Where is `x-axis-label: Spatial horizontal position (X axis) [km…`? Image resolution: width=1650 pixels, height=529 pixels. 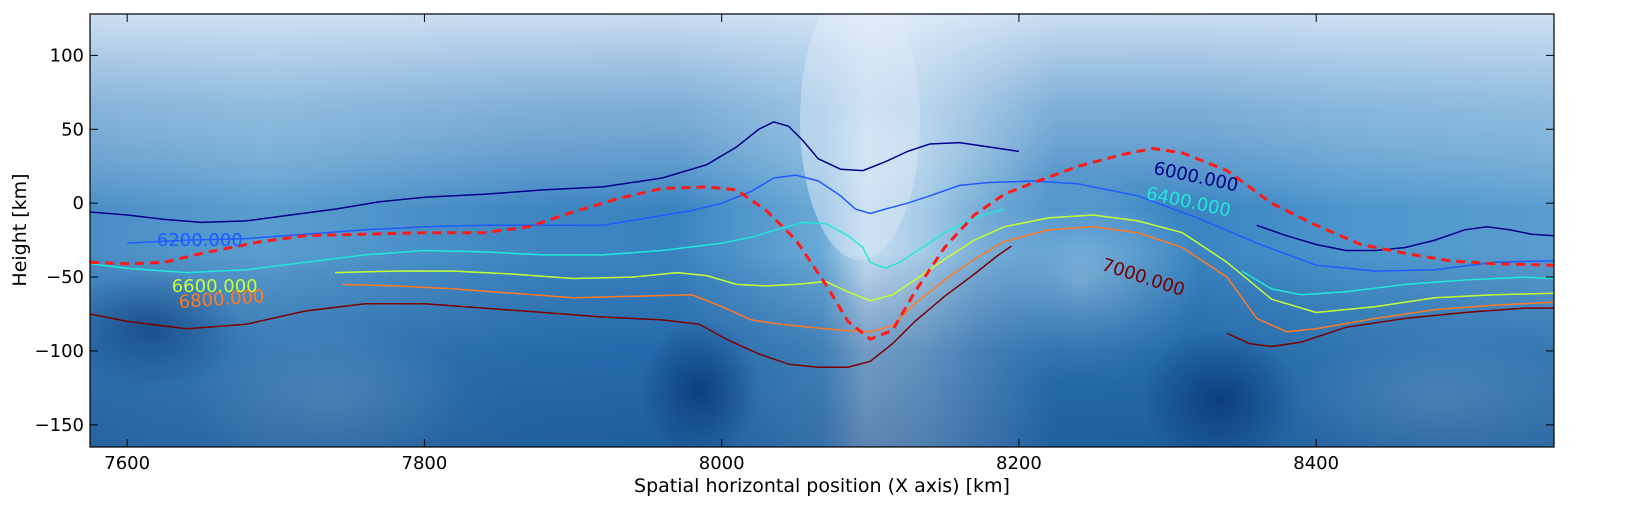 x-axis-label: Spatial horizontal position (X axis) [km… is located at coordinates (822, 486).